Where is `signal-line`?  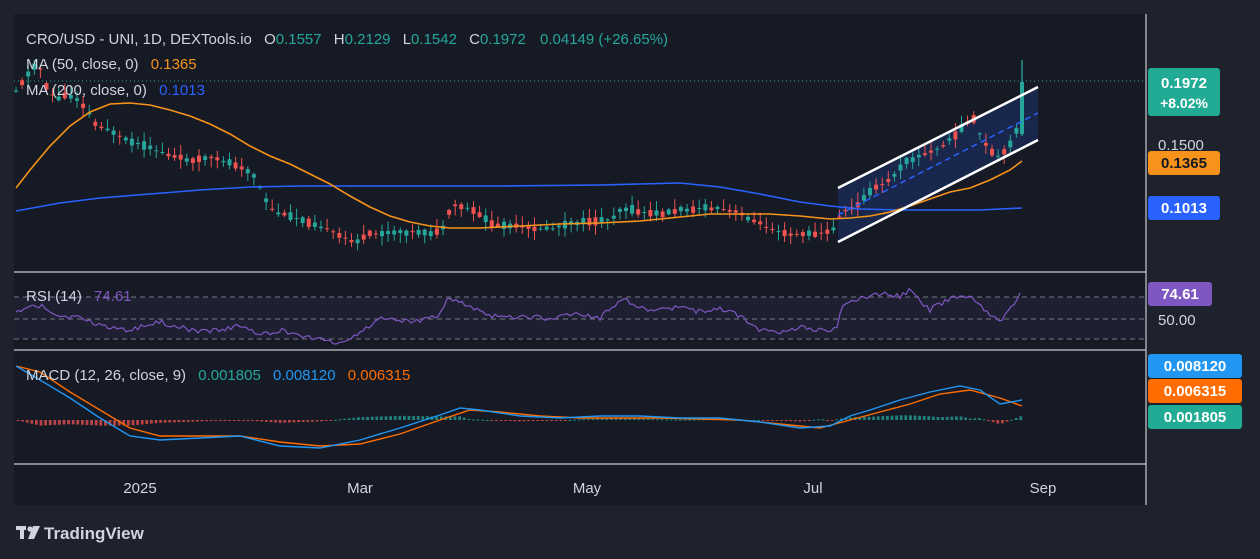
signal-line is located at coordinates (519, 406).